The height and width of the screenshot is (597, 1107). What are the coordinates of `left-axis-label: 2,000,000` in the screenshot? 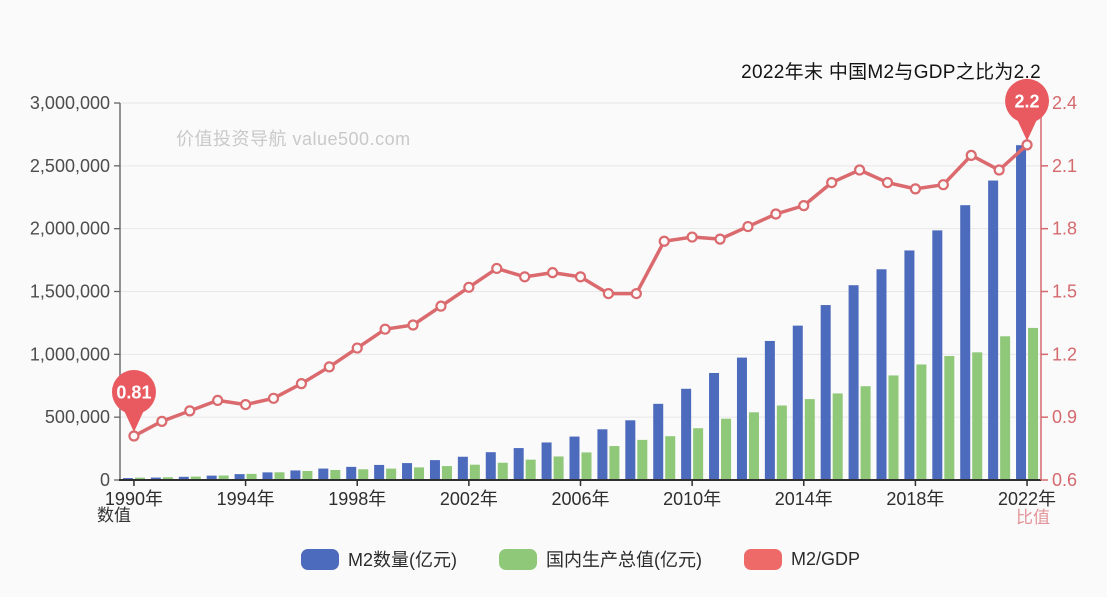 It's located at (70, 229).